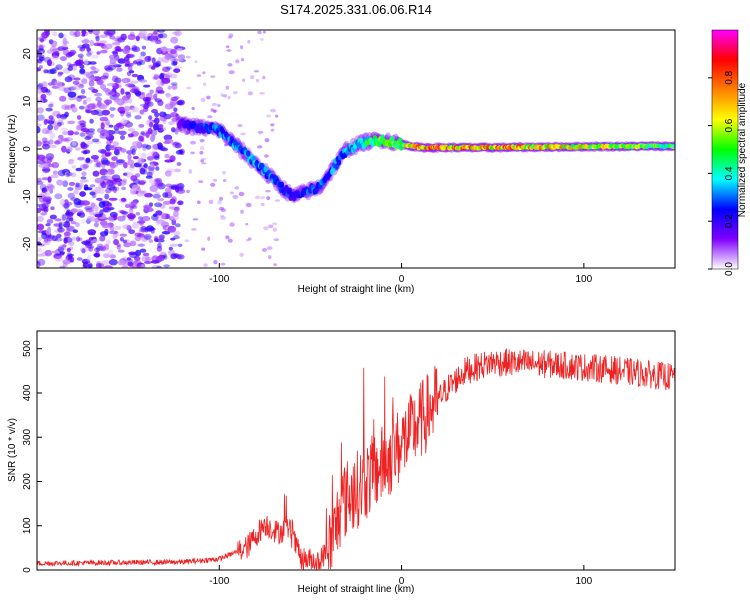  I want to click on snr-x-label: Height of straight line (km), so click(356, 589).